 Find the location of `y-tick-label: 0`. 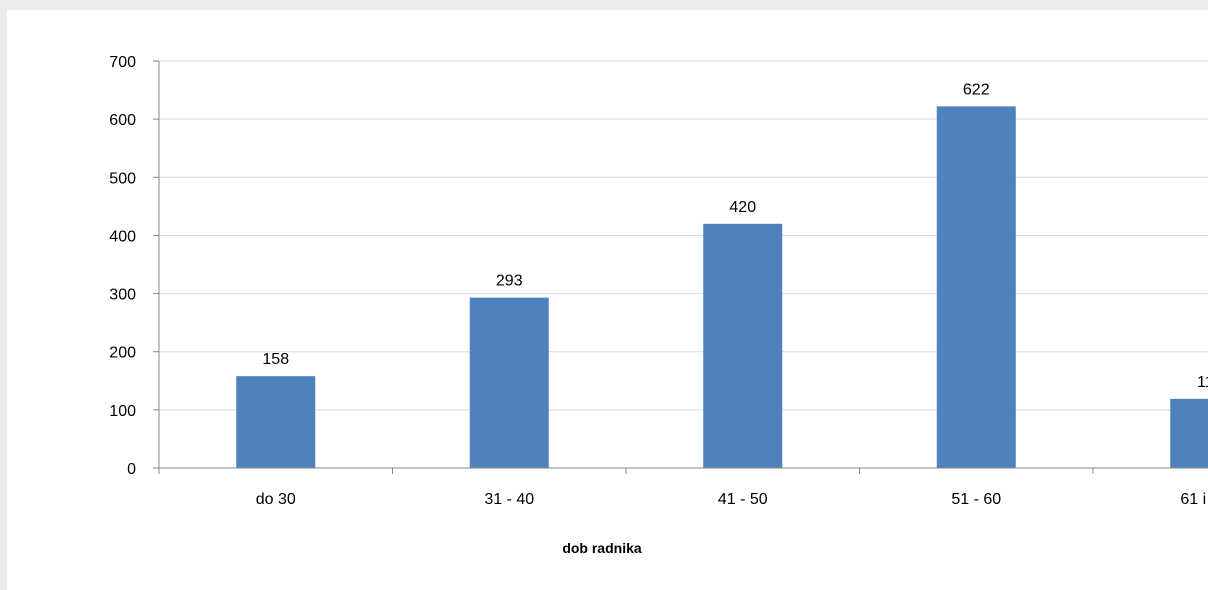

y-tick-label: 0 is located at coordinates (131, 469).